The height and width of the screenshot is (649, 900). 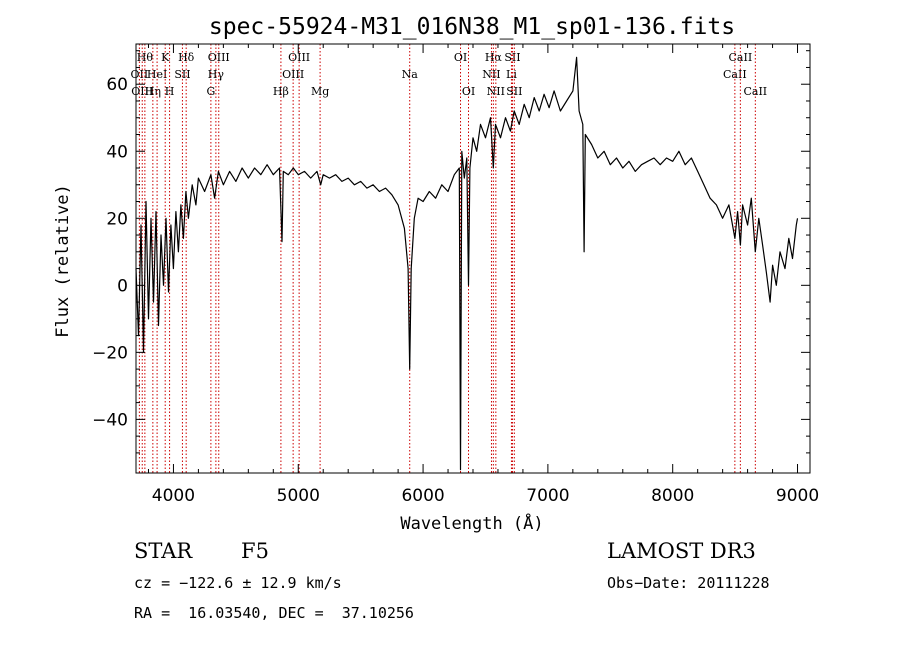 I want to click on spectral-line-label: Na, so click(x=410, y=74).